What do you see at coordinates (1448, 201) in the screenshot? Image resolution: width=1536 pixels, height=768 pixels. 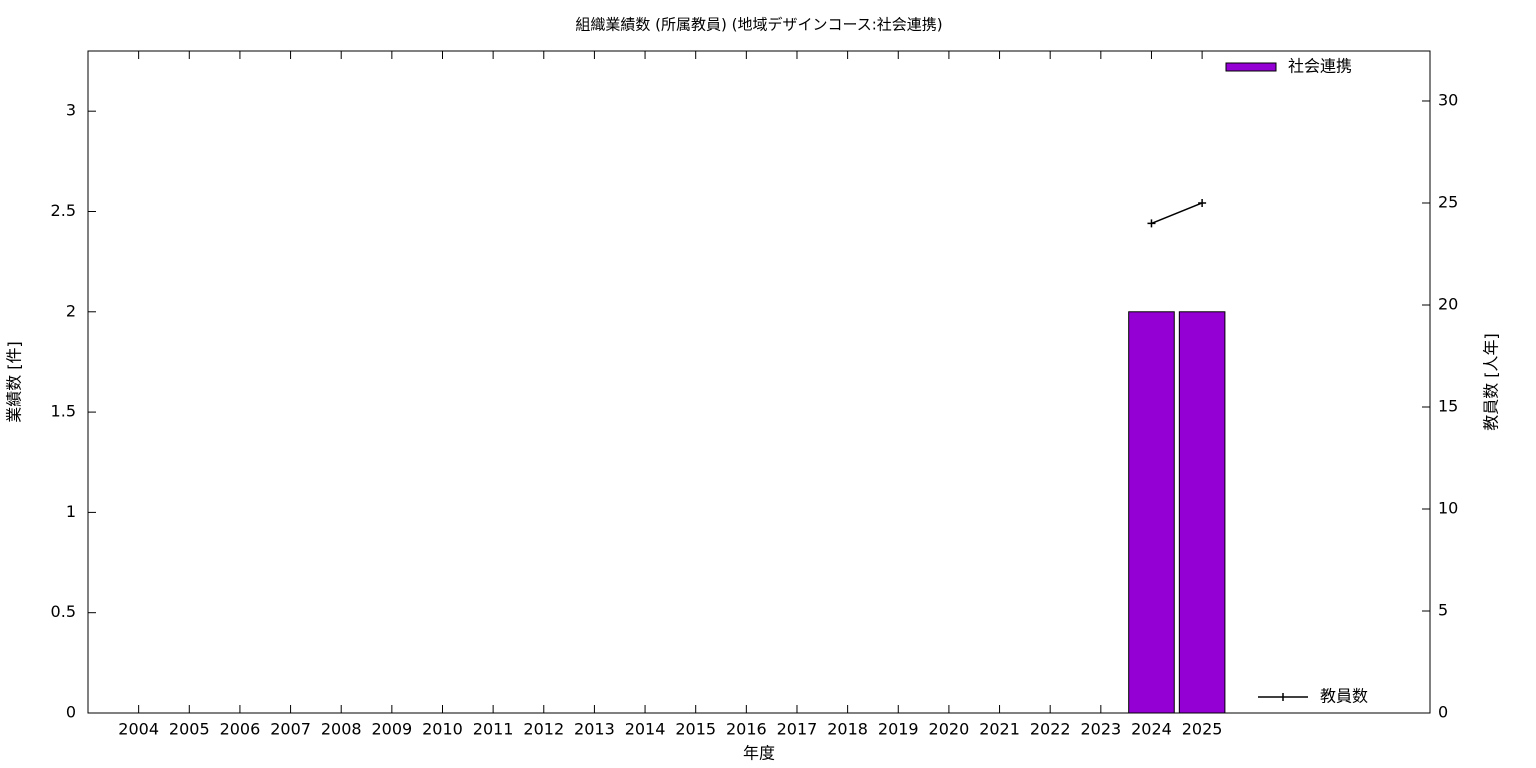 I see `y2-tick-label: 25` at bounding box center [1448, 201].